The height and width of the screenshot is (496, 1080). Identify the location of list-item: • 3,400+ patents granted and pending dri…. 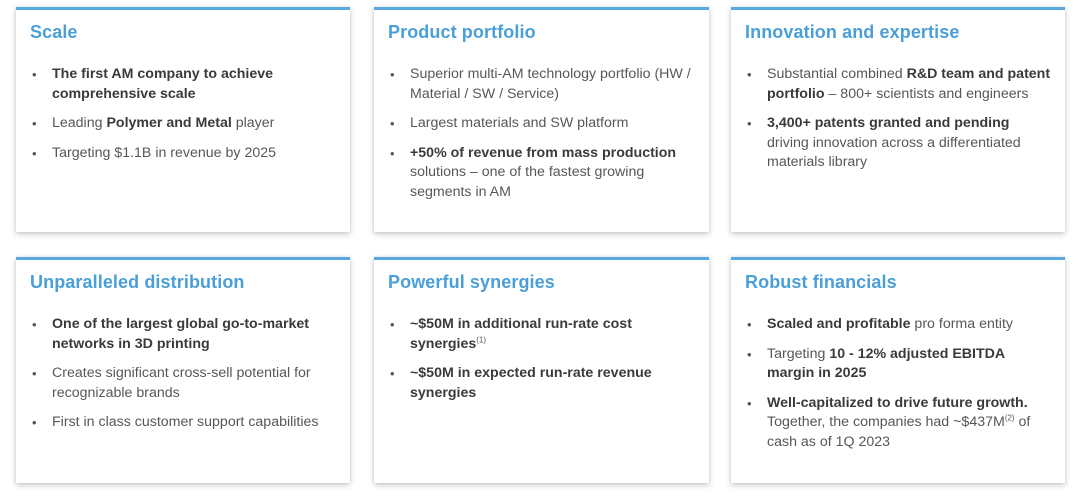
(898, 143).